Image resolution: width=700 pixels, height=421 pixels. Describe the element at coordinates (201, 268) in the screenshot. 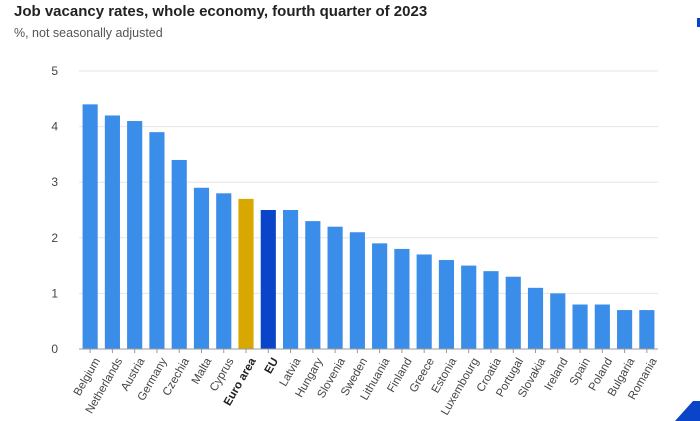

I see `bar-malta` at that location.